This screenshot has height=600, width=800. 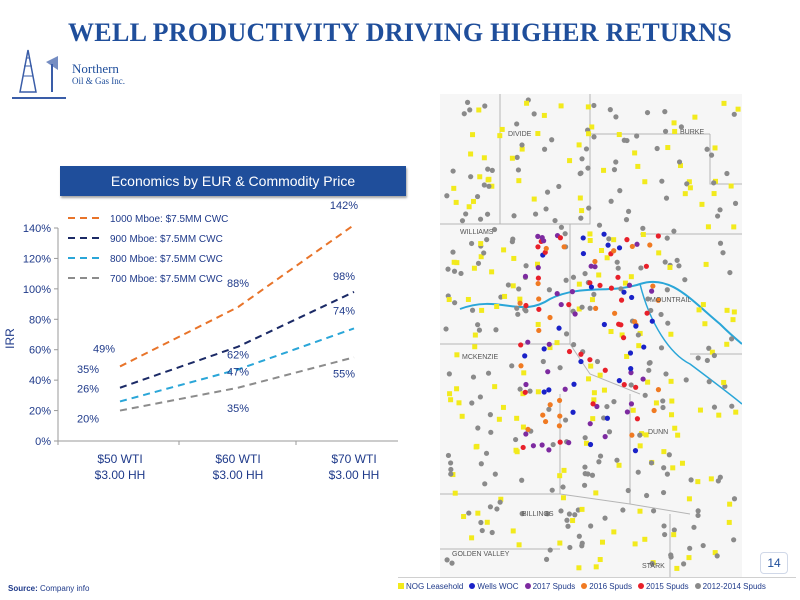 What do you see at coordinates (401, 586) in the screenshot?
I see `legend-square-icon` at bounding box center [401, 586].